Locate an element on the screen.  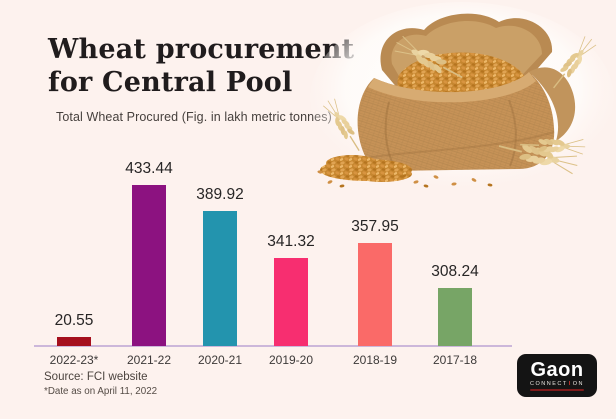
logo-tagline: CONNECT I ON is located at coordinates (557, 384).